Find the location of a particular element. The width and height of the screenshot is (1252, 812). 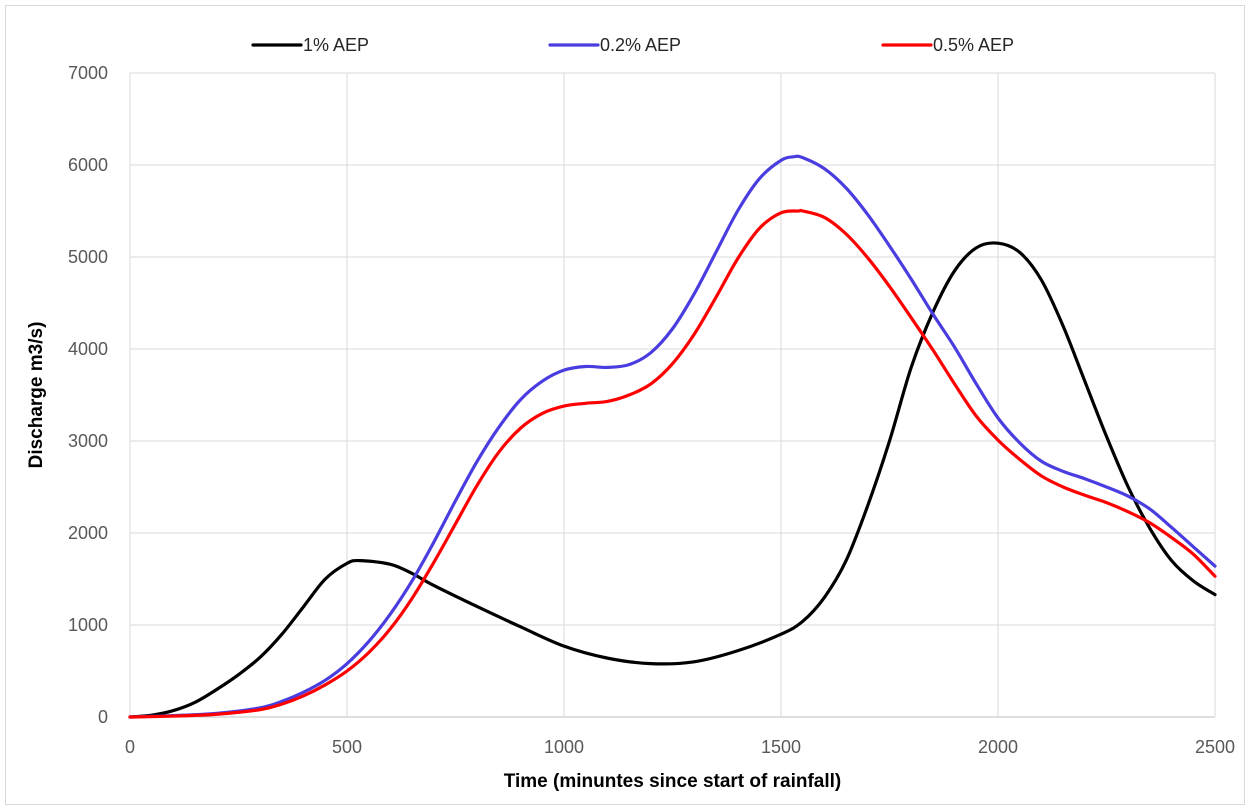

y-tick-label: 7000 is located at coordinates (88, 73).